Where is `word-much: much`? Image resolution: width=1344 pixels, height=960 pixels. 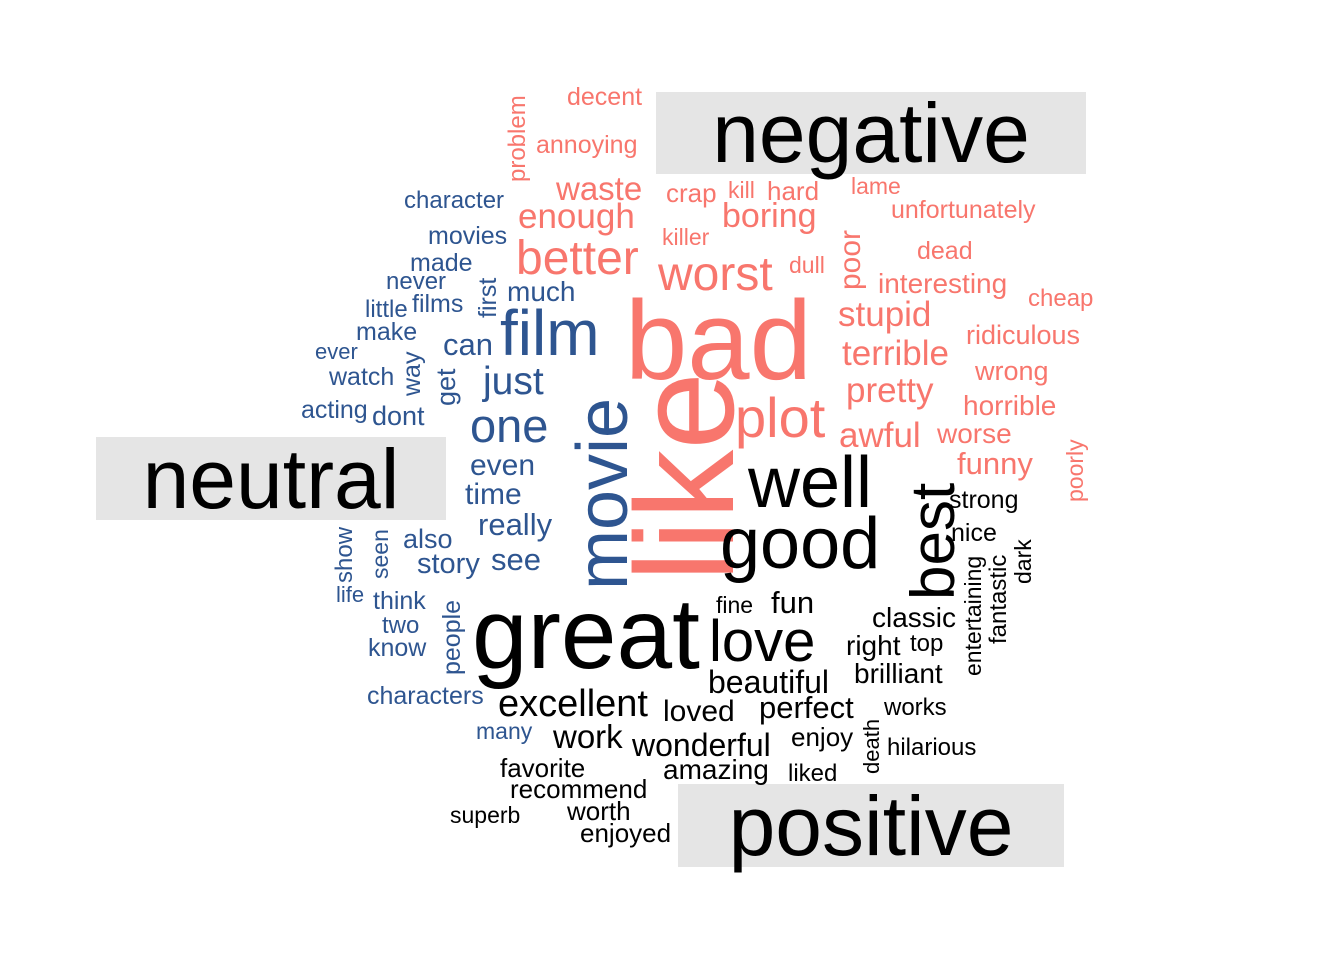 word-much: much is located at coordinates (541, 291).